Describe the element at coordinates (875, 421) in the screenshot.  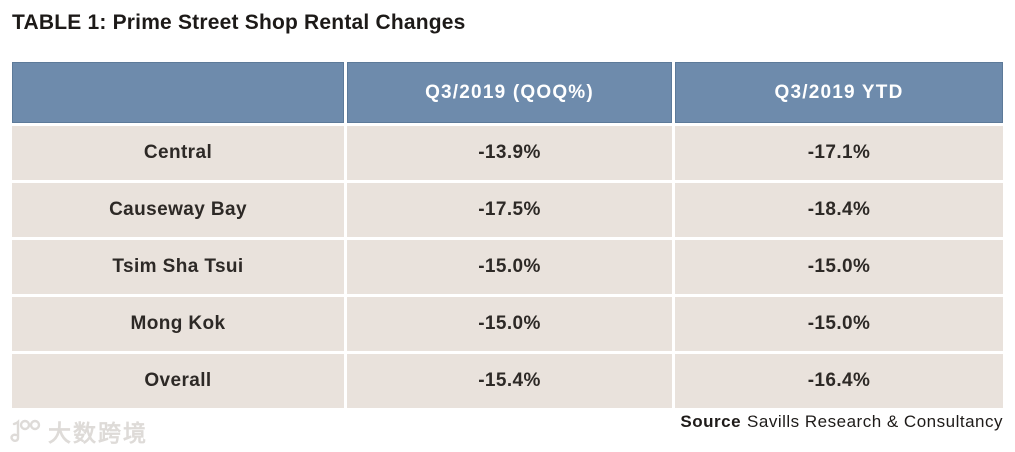
I see `source-text: Savills Research & Consultancy` at that location.